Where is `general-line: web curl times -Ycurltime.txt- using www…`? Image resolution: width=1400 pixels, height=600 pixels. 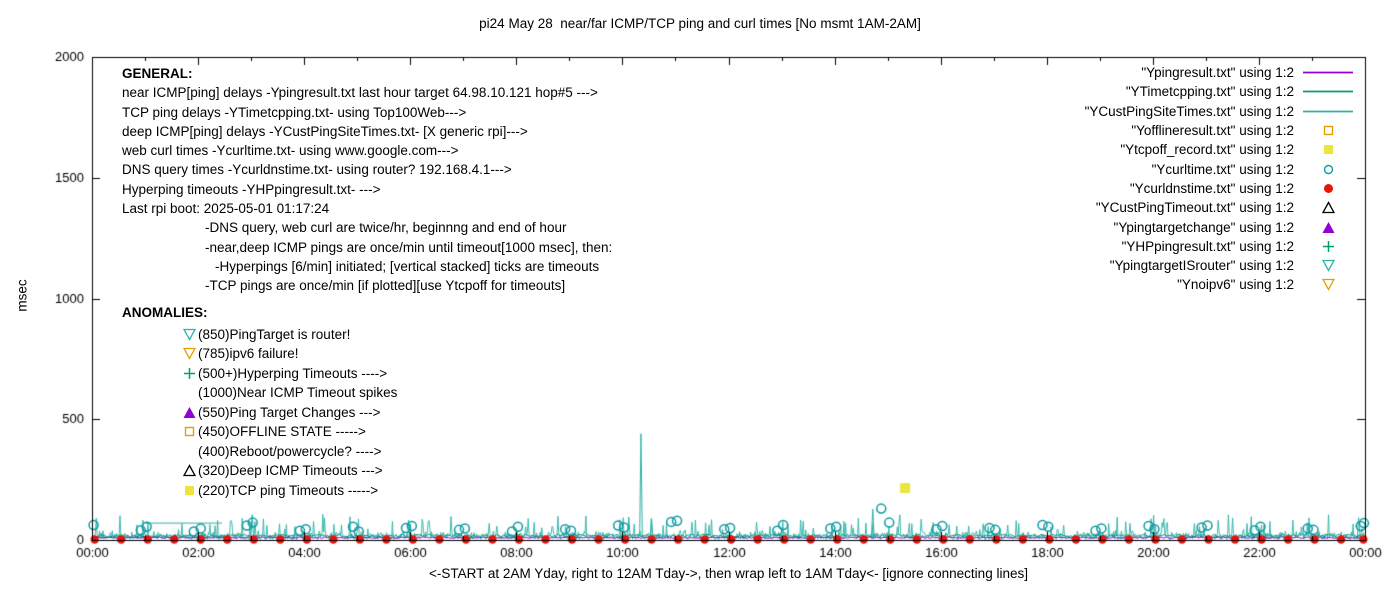
general-line: web curl times -Ycurltime.txt- using www… is located at coordinates (290, 151).